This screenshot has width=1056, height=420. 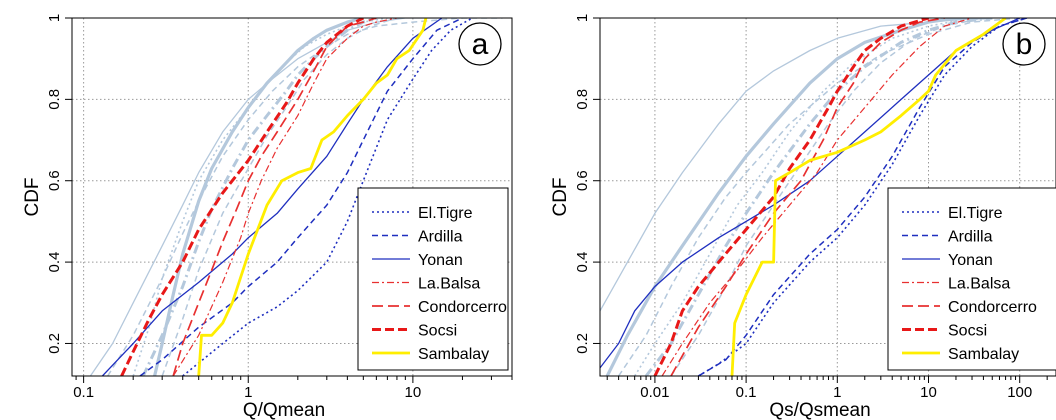 What do you see at coordinates (1019, 392) in the screenshot?
I see `panel-b-x-tick-label-4: 100` at bounding box center [1019, 392].